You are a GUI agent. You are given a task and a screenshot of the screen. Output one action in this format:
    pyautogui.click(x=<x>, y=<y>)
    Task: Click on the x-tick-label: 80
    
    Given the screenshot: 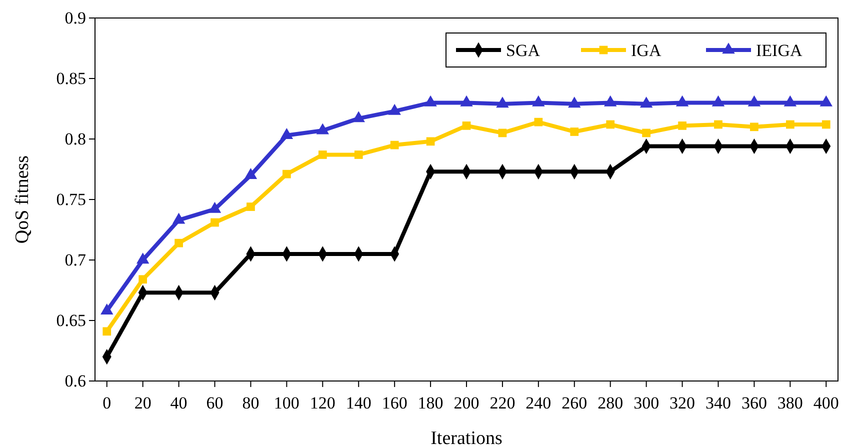 What is the action you would take?
    pyautogui.click(x=251, y=403)
    